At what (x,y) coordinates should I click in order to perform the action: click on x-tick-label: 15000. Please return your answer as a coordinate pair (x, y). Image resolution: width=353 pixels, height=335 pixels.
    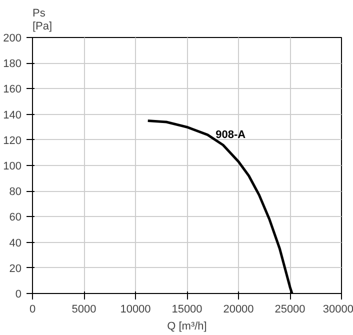
    Looking at the image, I should click on (187, 310).